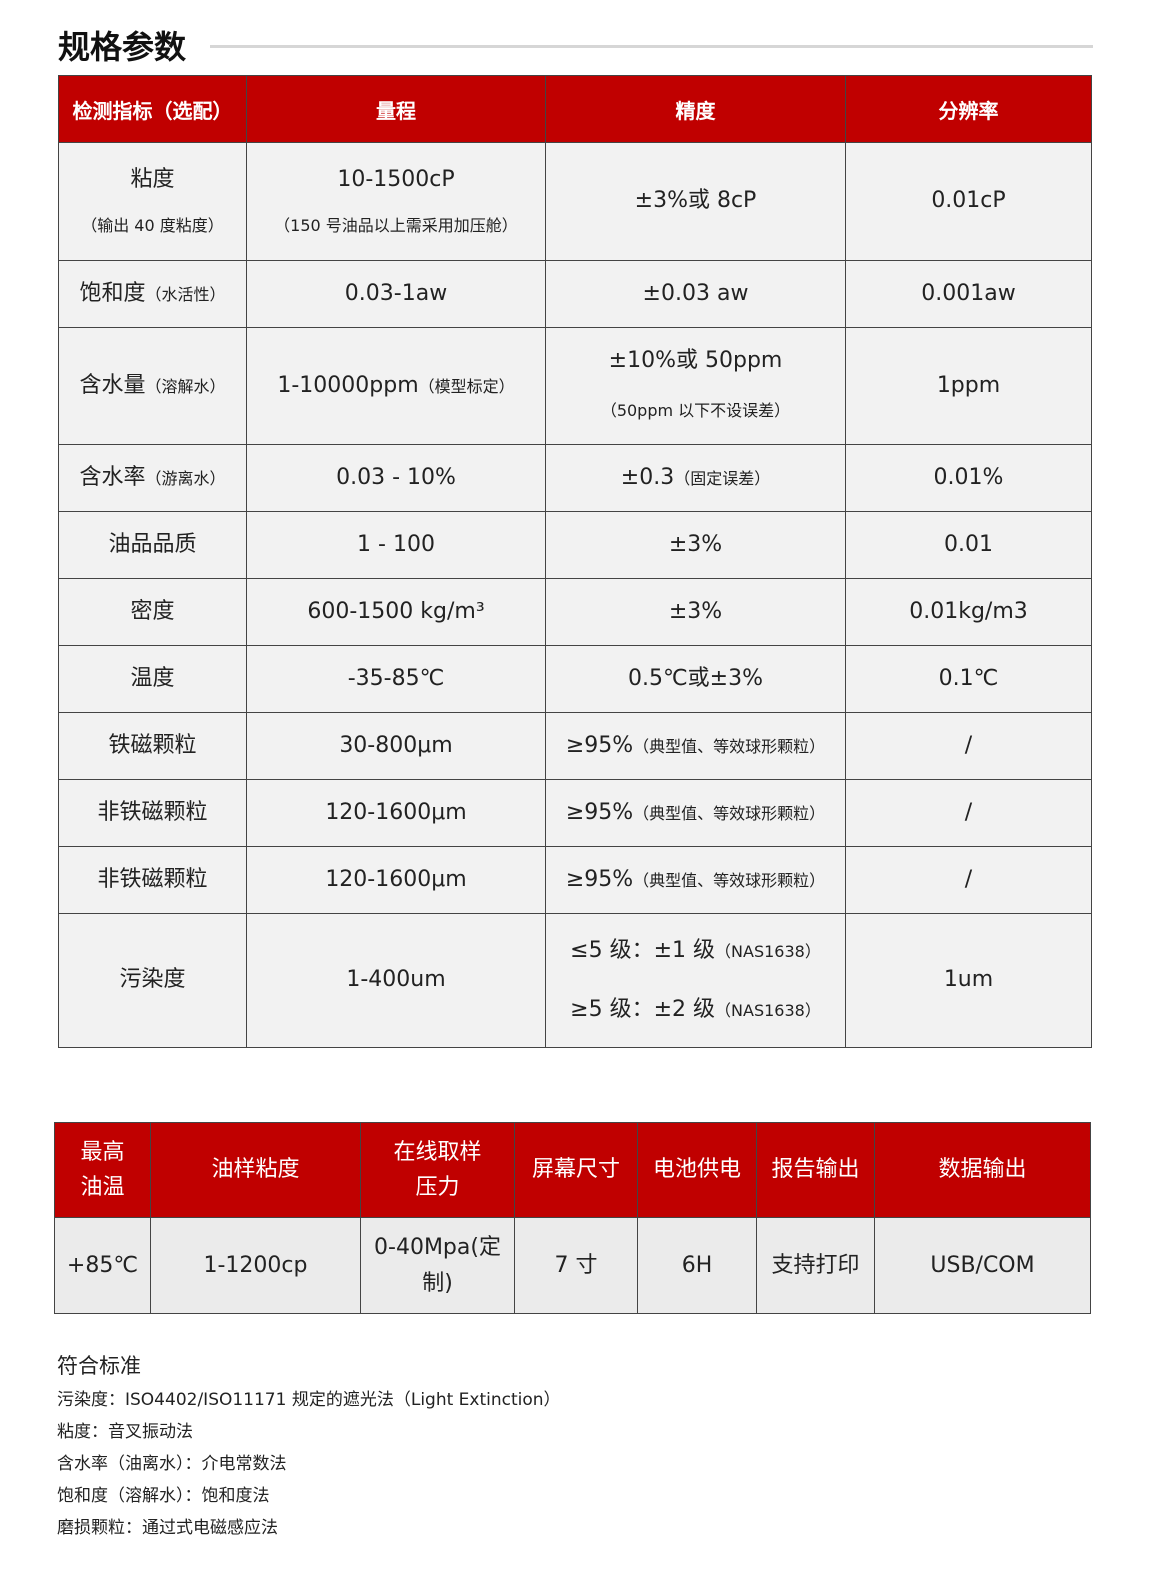  What do you see at coordinates (152, 179) in the screenshot?
I see `indicator-name: 粘度` at bounding box center [152, 179].